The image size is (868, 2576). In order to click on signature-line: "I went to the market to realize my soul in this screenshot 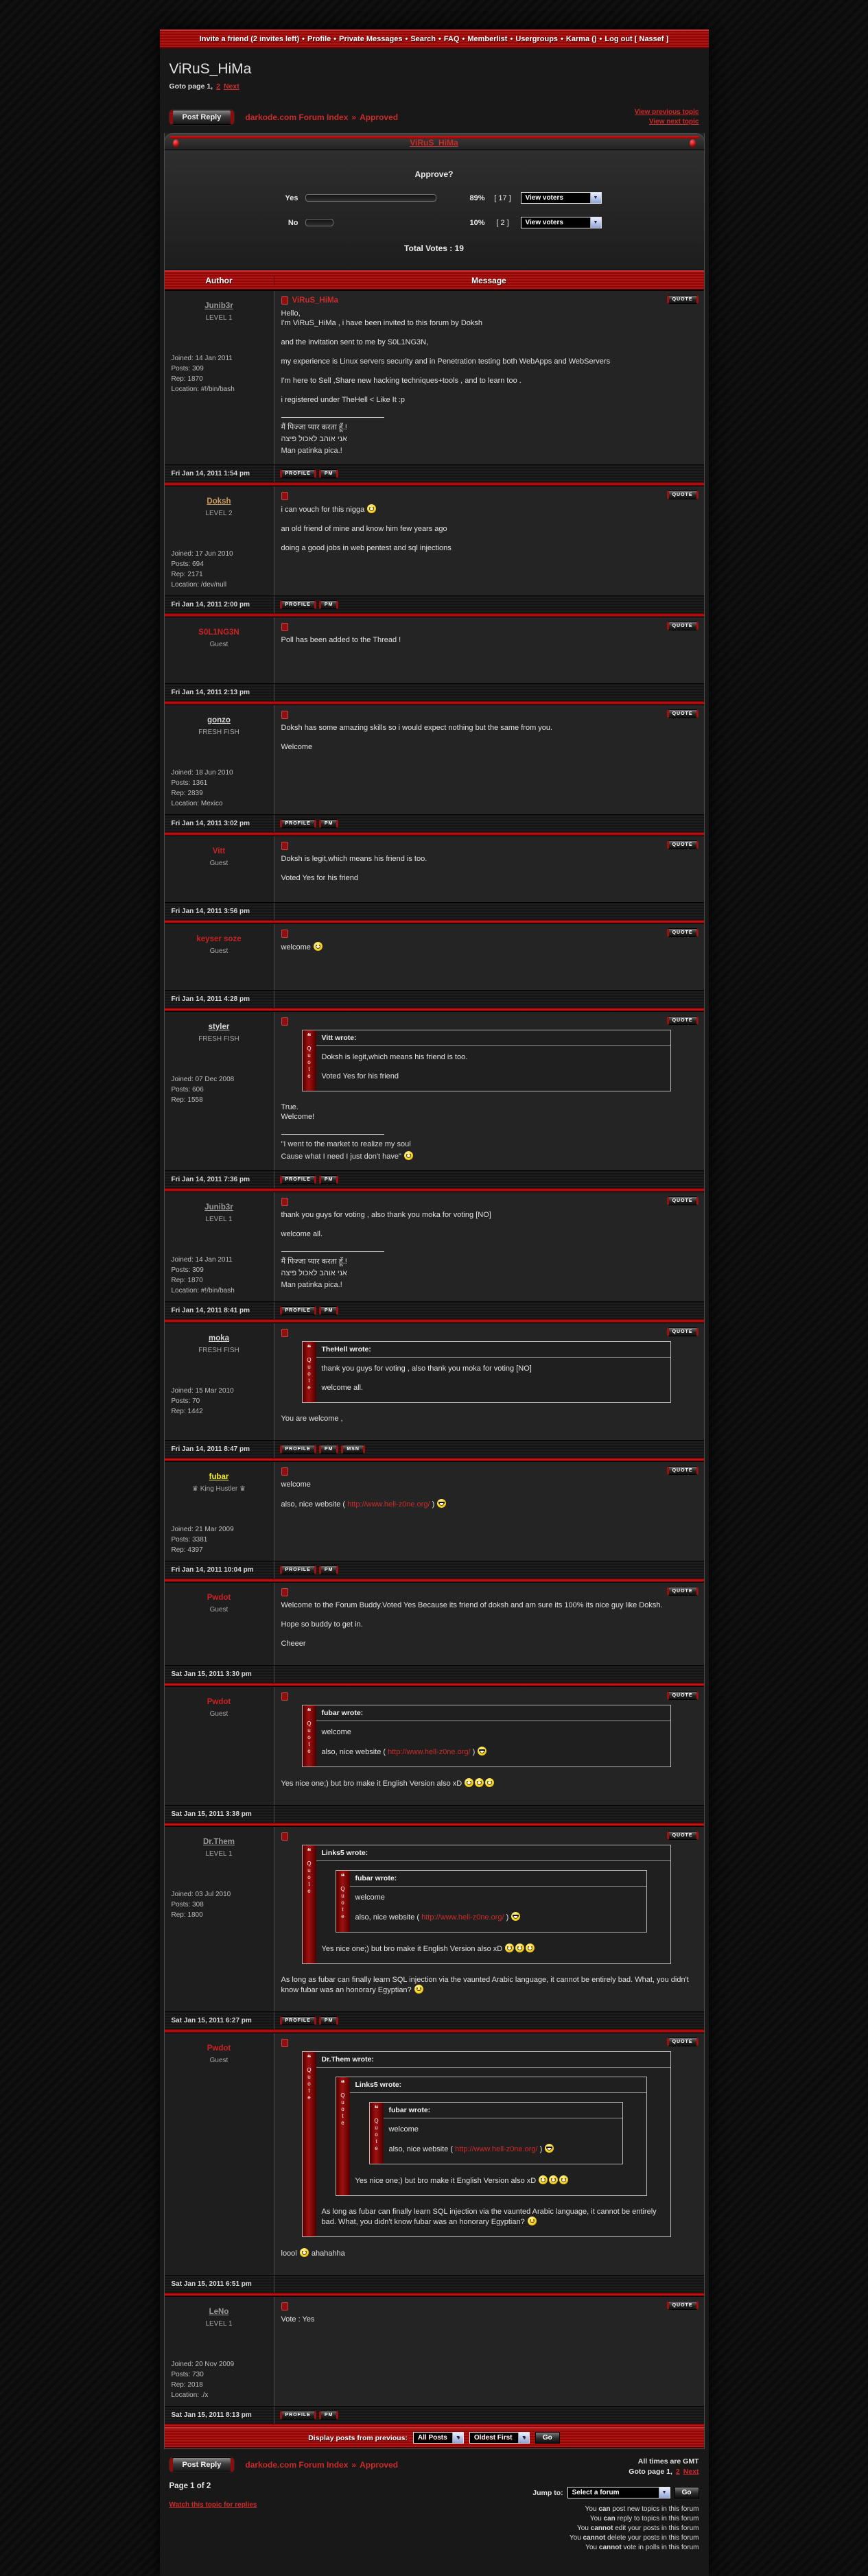, I will do `click(489, 1144)`.